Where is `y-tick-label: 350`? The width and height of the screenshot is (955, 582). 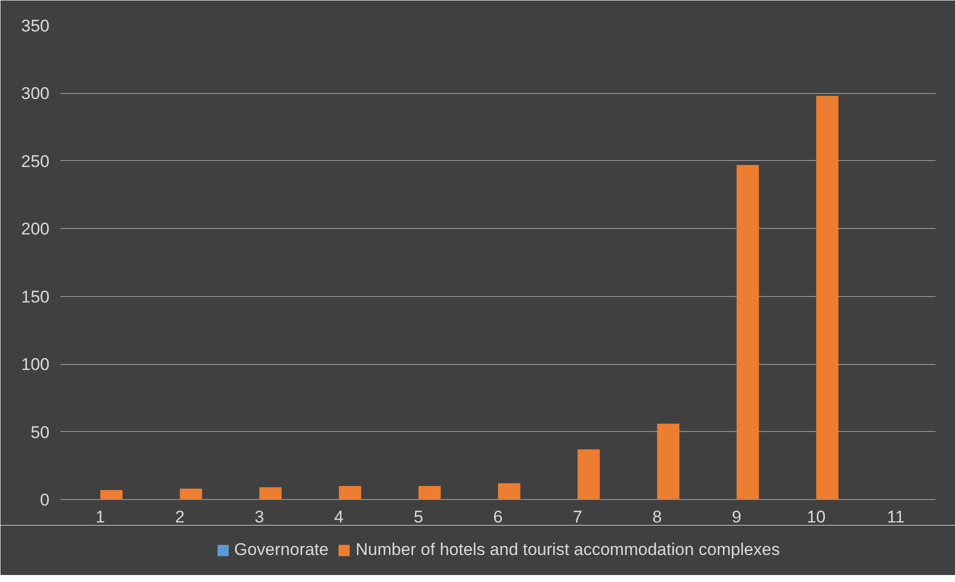 y-tick-label: 350 is located at coordinates (35, 26).